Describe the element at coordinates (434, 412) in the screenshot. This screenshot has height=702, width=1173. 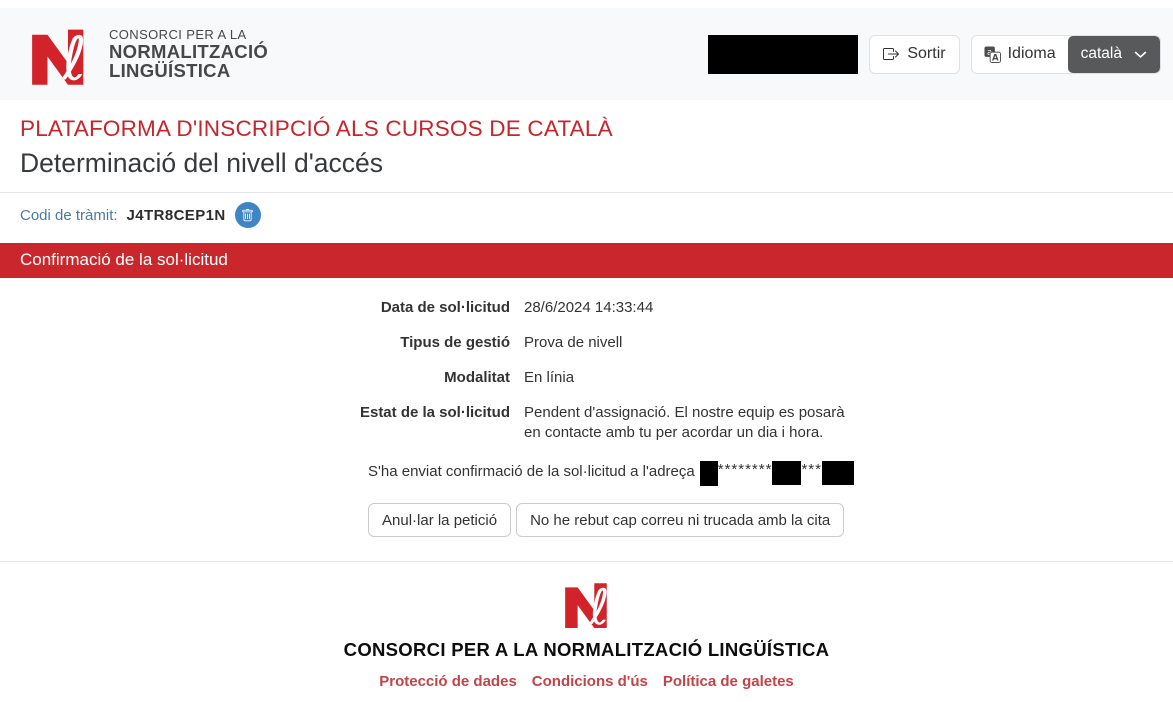
I see `detail-label: Estat de la sol·licitud` at that location.